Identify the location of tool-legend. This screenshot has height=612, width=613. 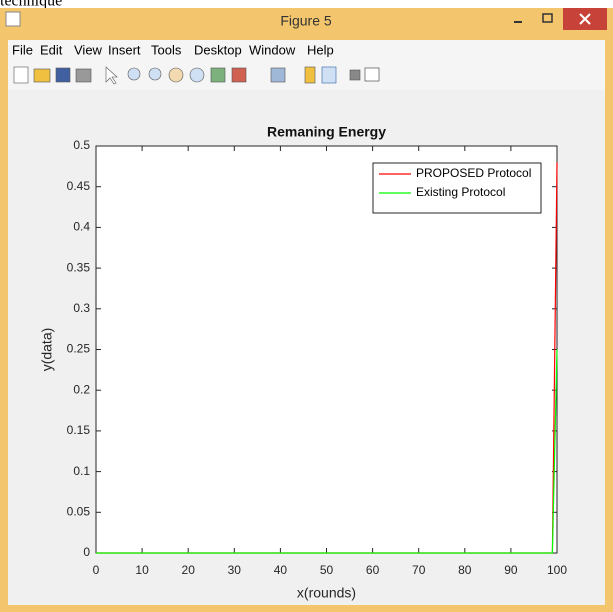
(329, 75).